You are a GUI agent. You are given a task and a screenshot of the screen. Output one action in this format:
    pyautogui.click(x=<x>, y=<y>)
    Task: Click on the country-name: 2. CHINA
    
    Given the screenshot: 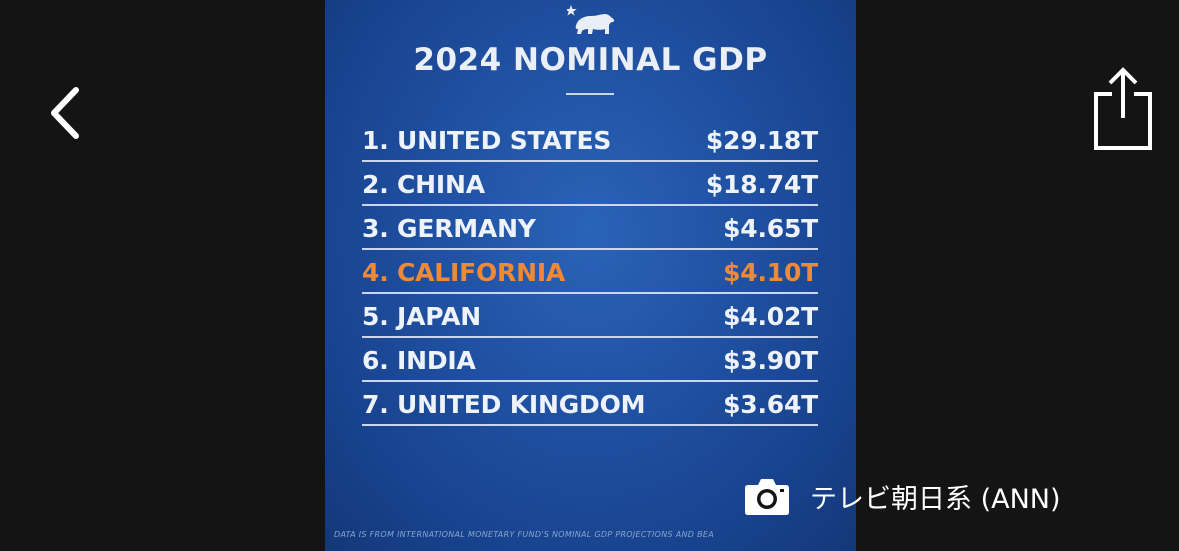 What is the action you would take?
    pyautogui.click(x=423, y=184)
    